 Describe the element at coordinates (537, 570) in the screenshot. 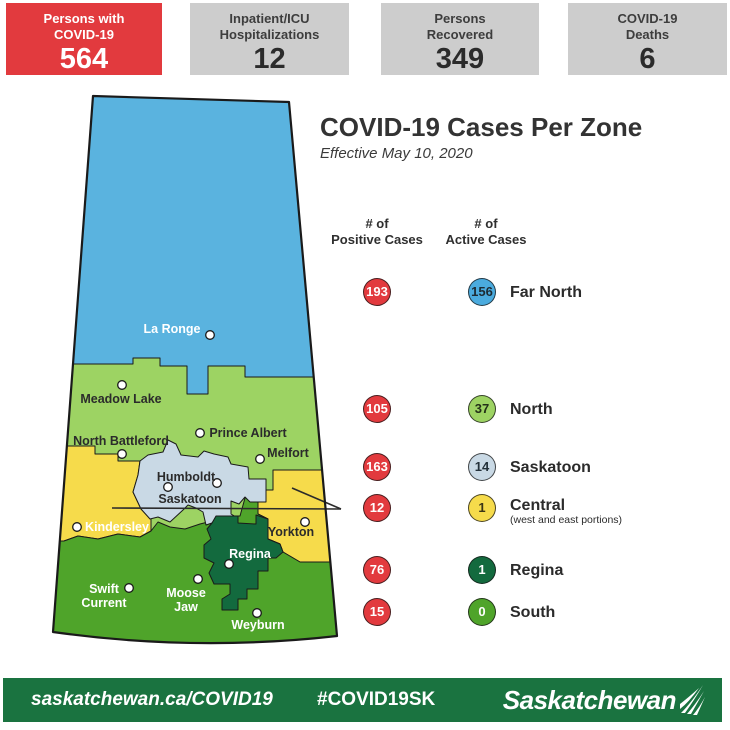

I see `zone-label: Regina` at that location.